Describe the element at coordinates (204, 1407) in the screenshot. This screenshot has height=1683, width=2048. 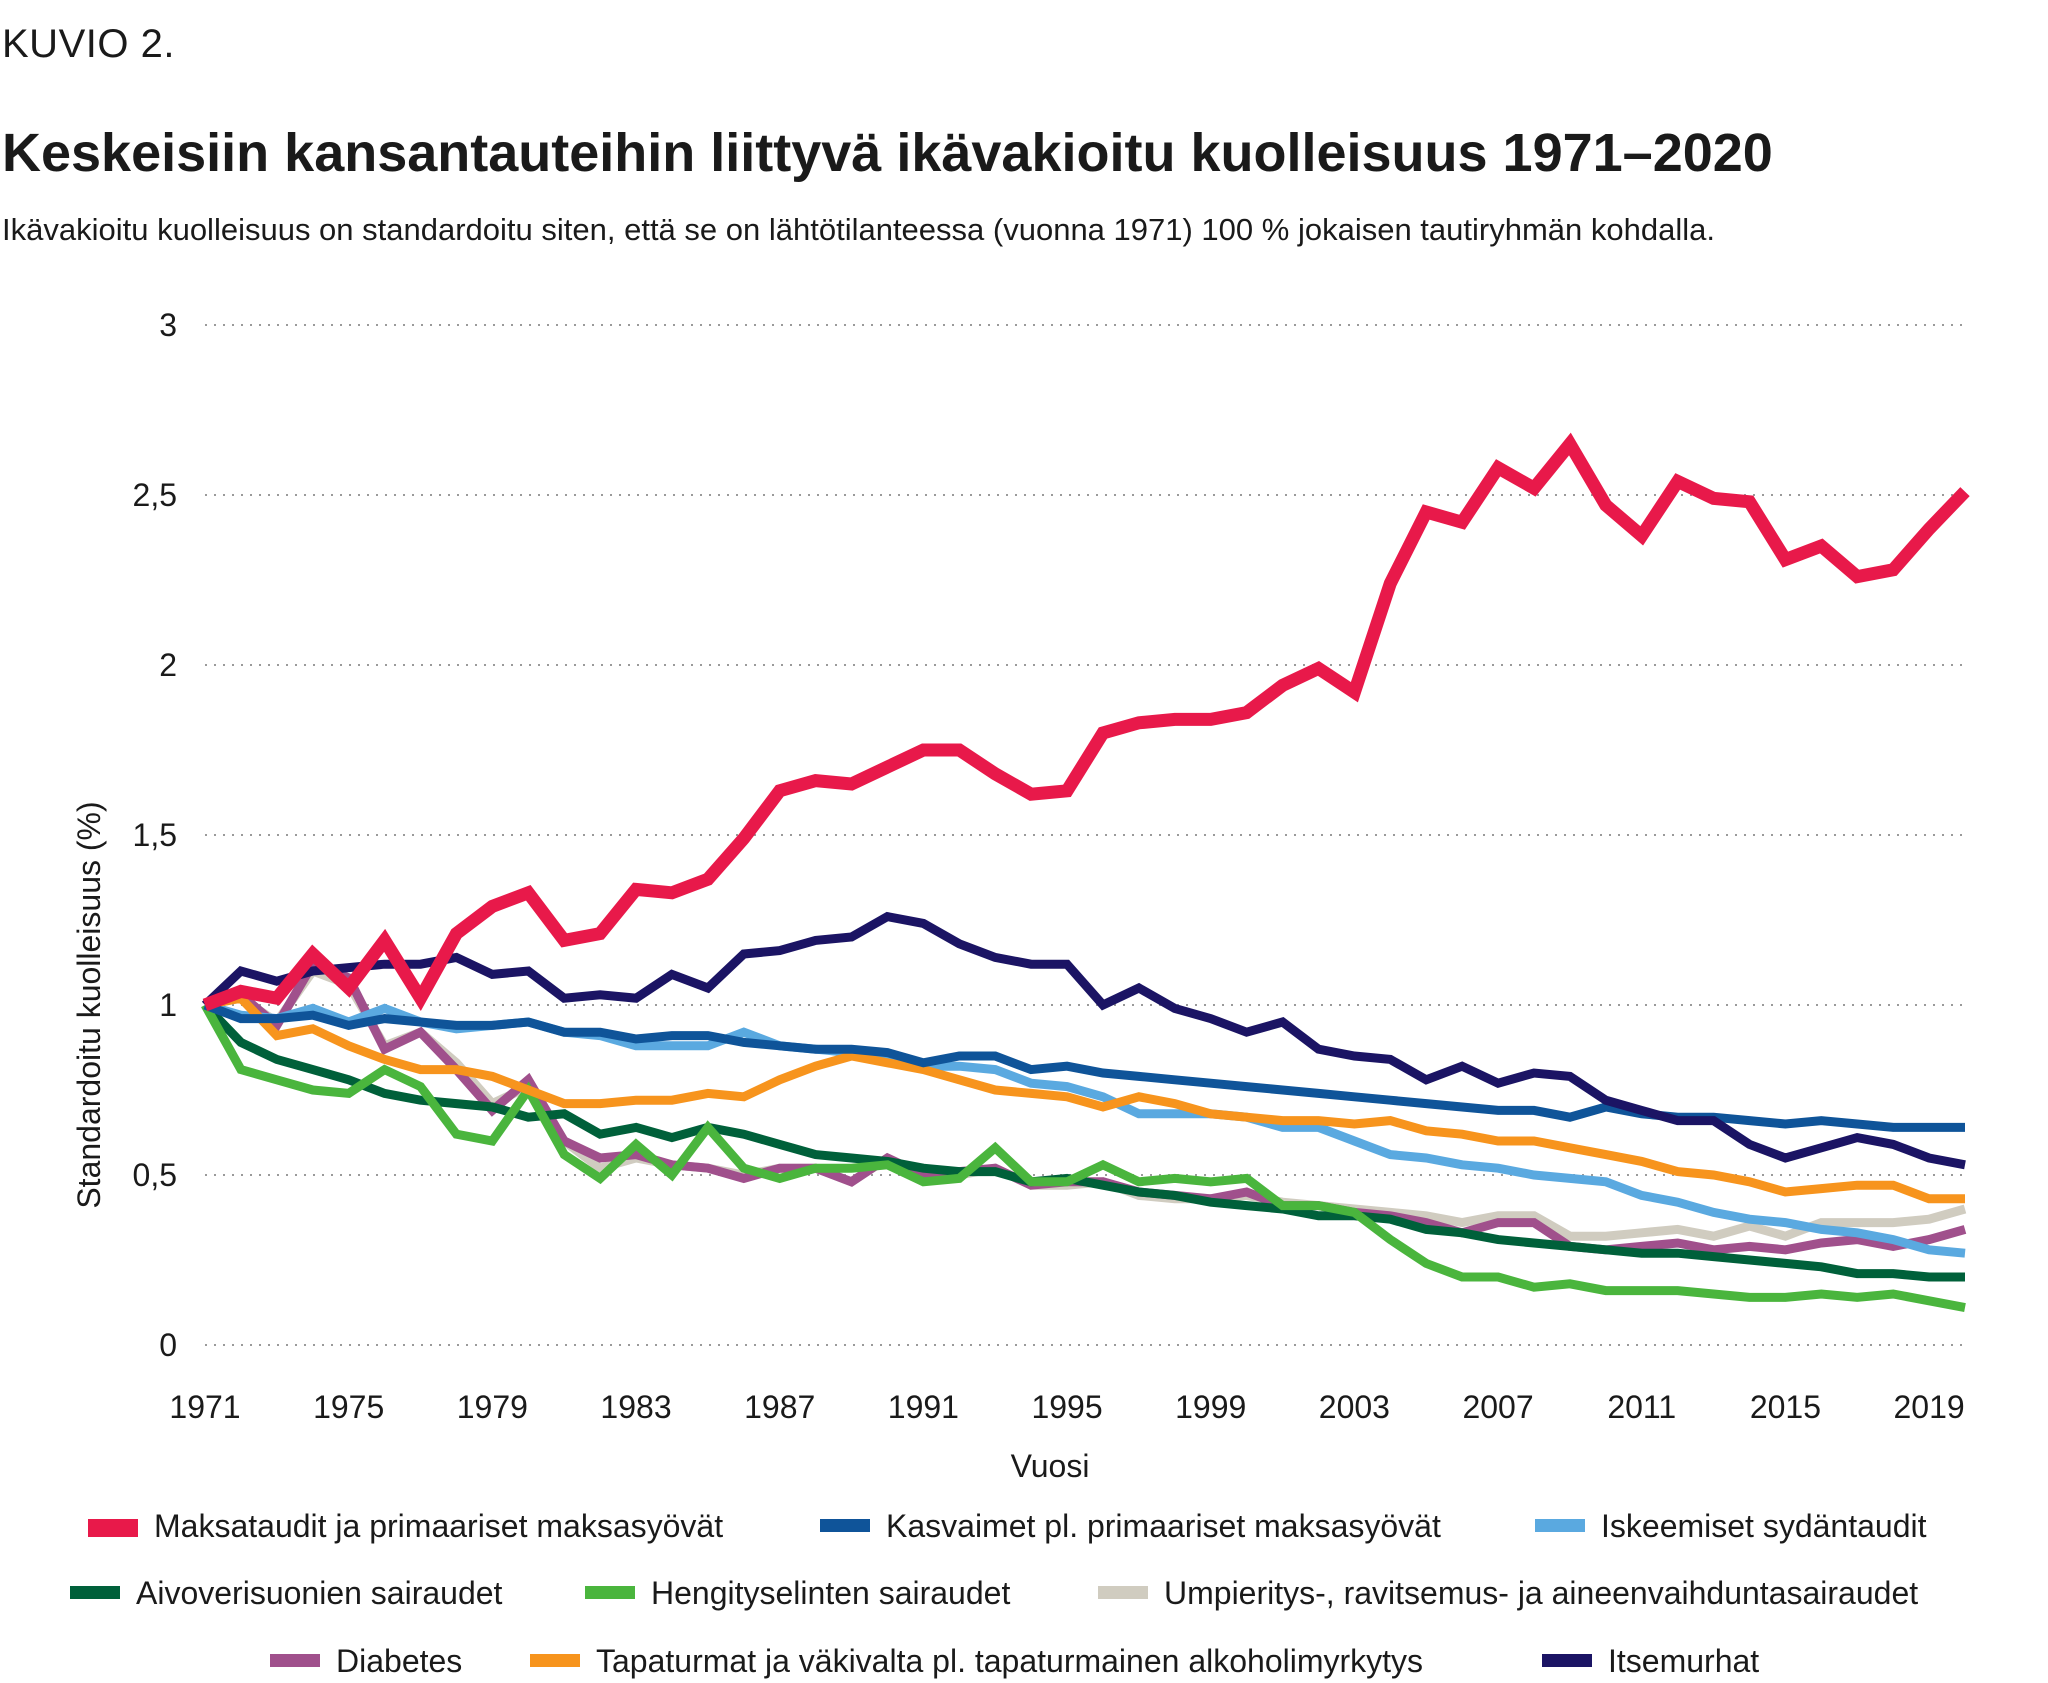
I see `x-tick-label: 1971` at that location.